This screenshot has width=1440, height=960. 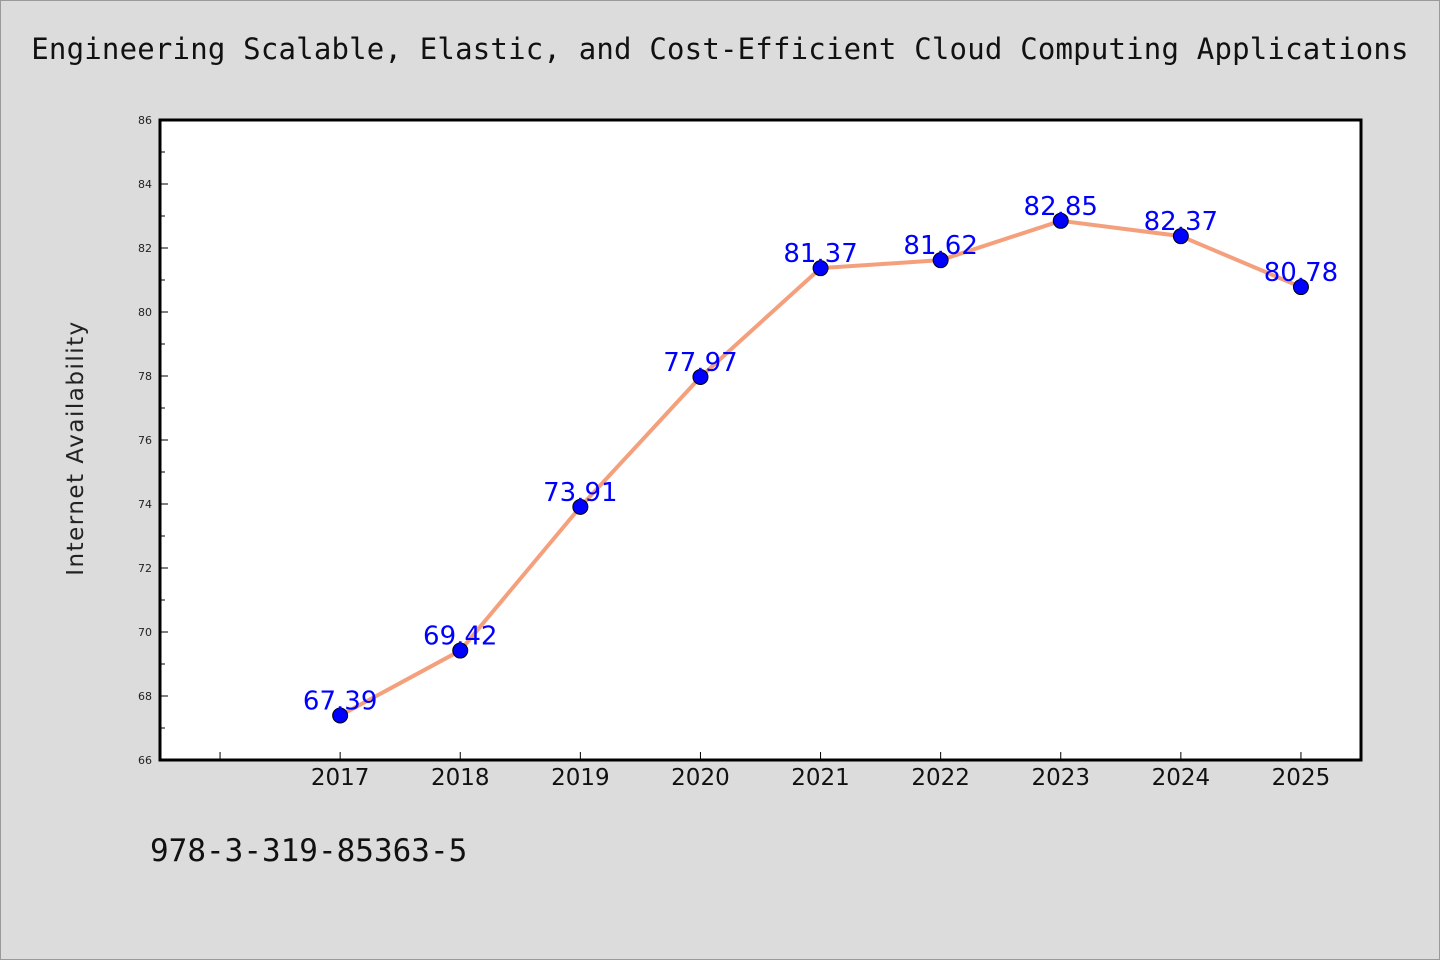 What do you see at coordinates (145, 120) in the screenshot?
I see `y-tick-label: 86` at bounding box center [145, 120].